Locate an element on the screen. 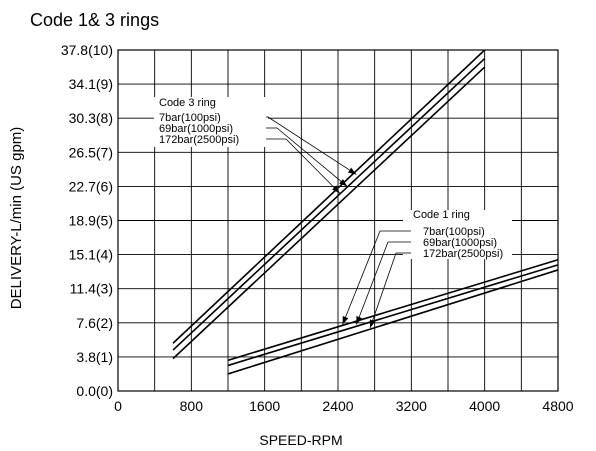  x-tick-label: 800 is located at coordinates (192, 406).